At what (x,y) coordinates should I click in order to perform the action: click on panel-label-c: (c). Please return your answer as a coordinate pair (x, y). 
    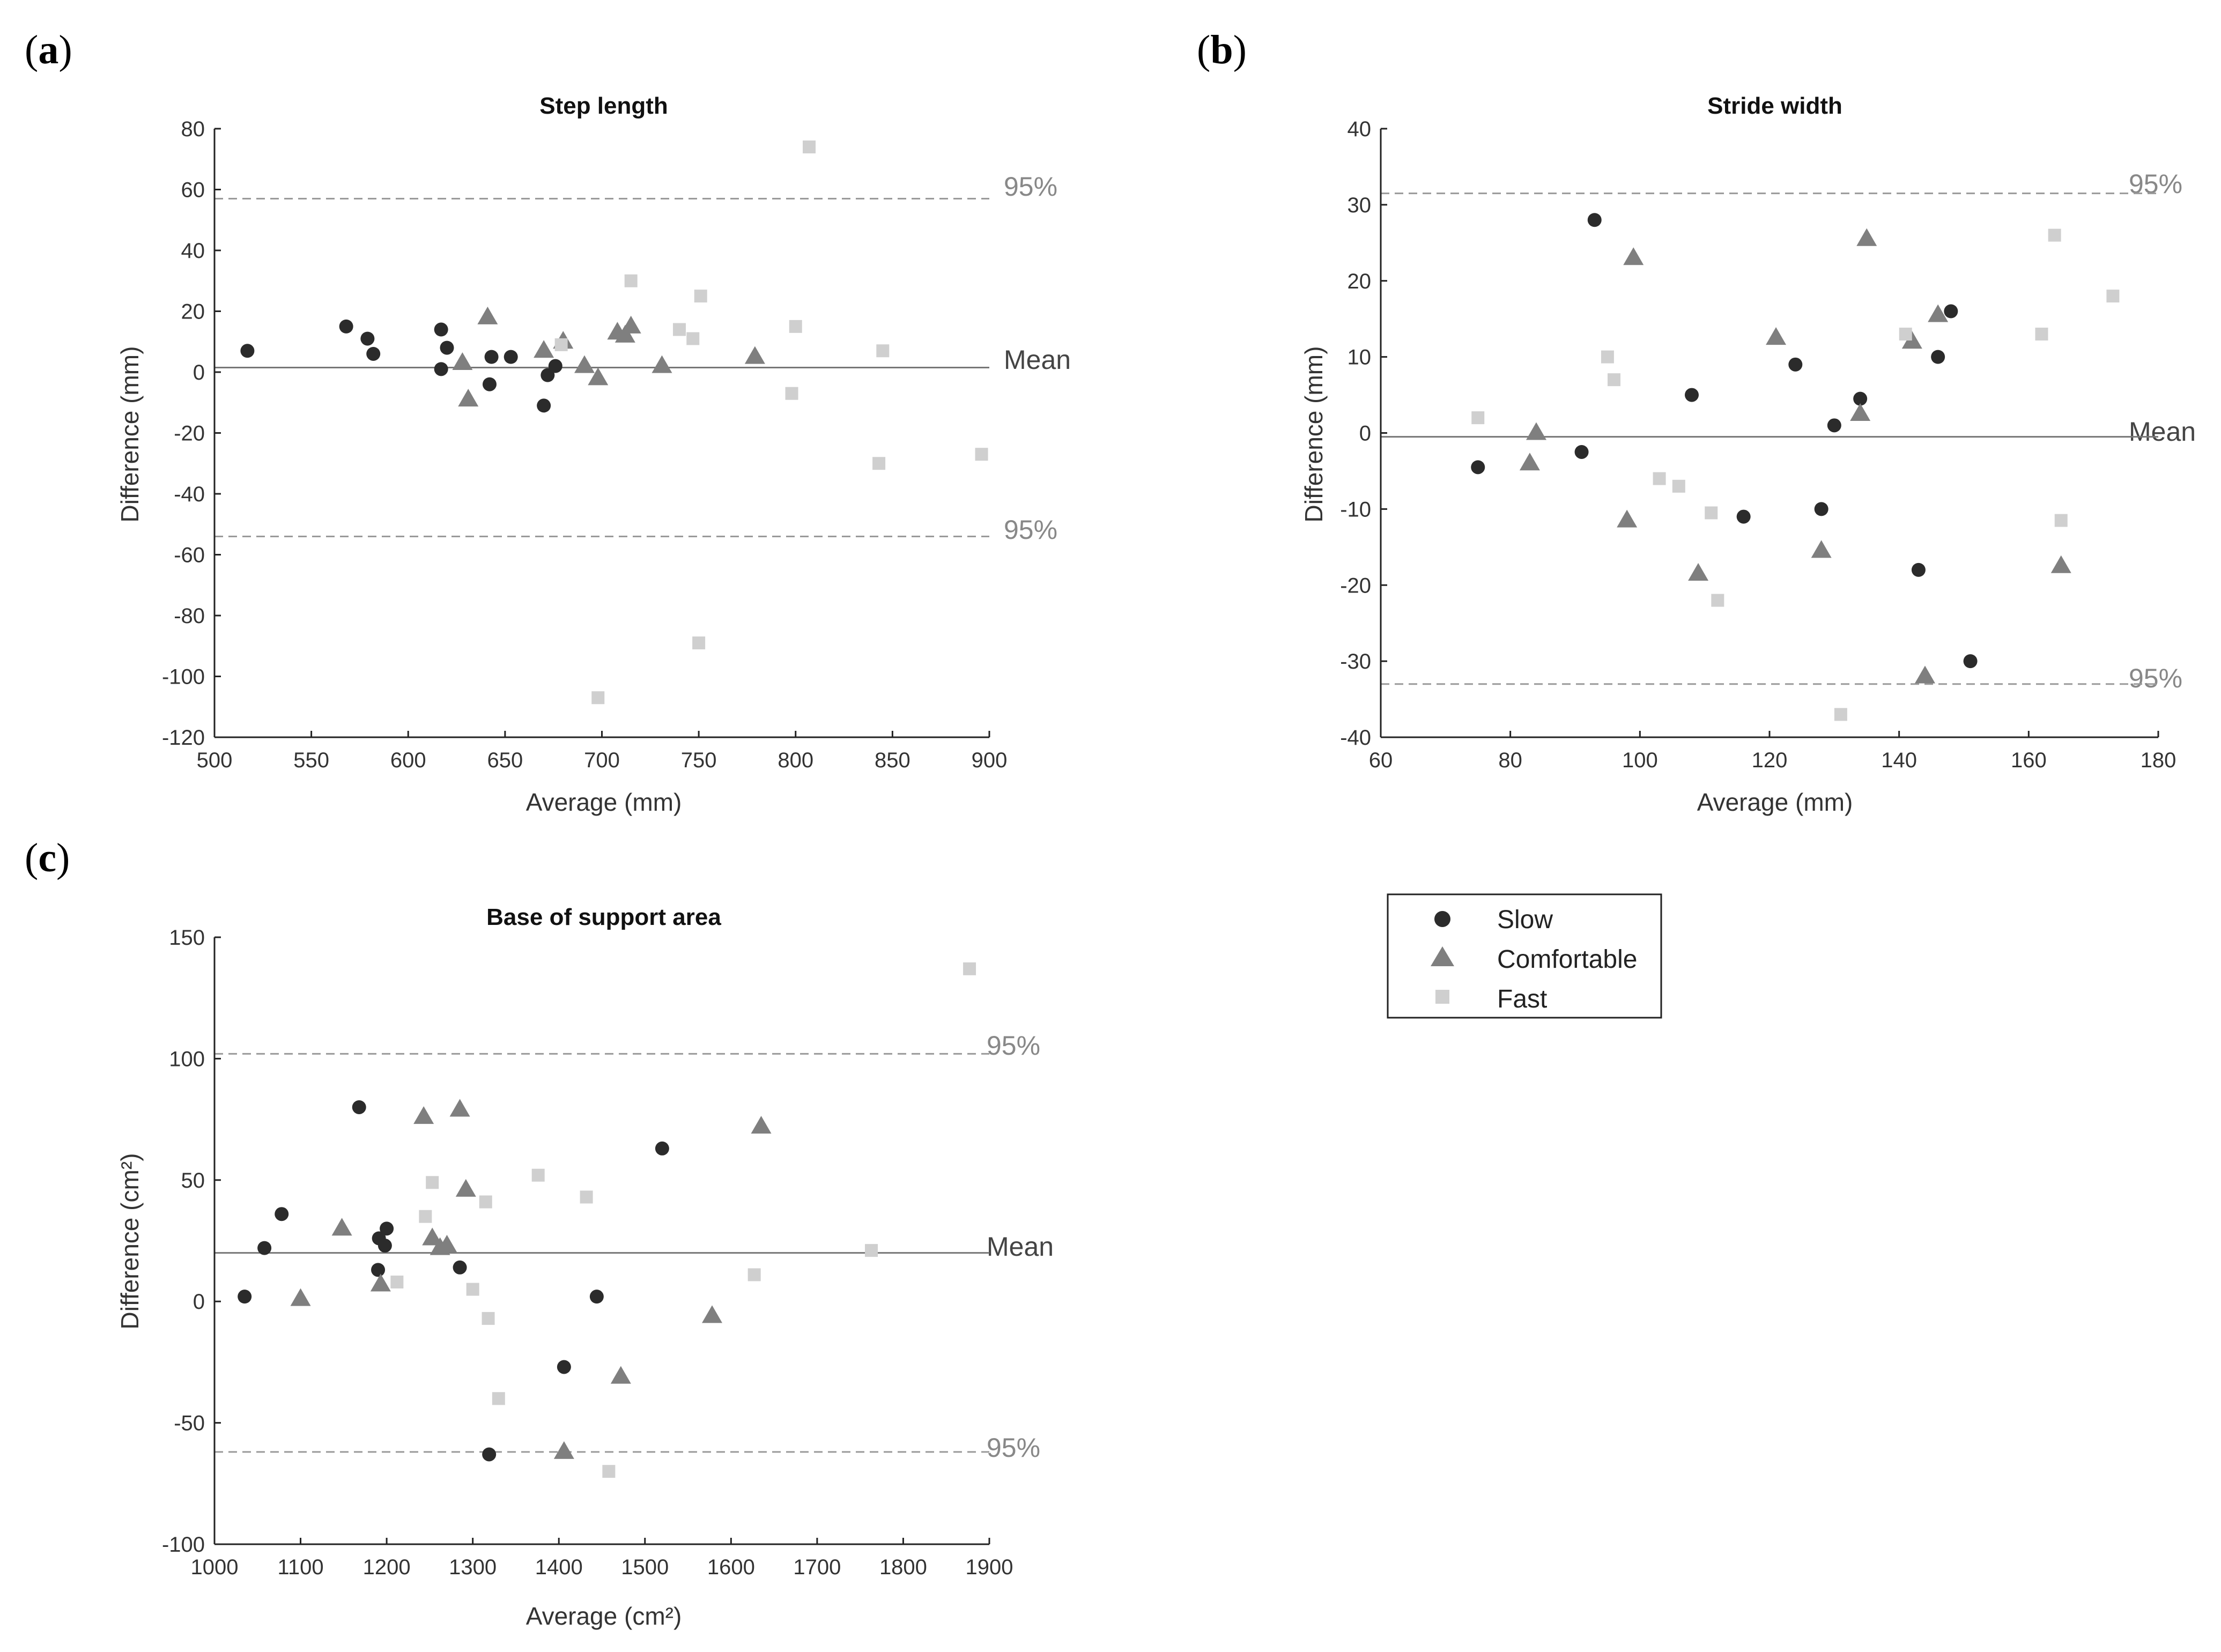
    Looking at the image, I should click on (47, 857).